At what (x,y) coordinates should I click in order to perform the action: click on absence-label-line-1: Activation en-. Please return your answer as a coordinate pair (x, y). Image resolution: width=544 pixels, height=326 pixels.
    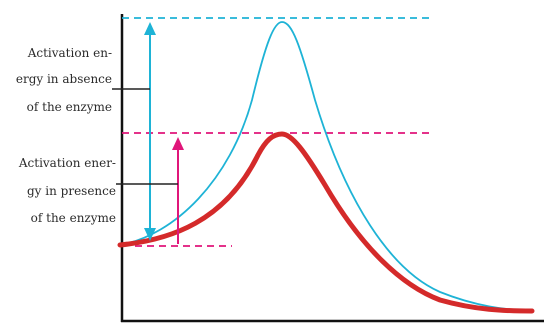
    Looking at the image, I should click on (69, 53).